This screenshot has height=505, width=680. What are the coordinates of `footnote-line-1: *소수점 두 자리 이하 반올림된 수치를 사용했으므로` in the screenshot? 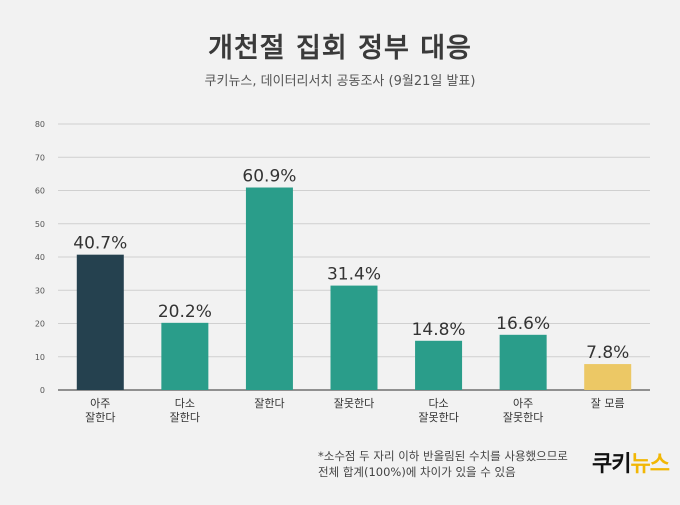 It's located at (443, 456).